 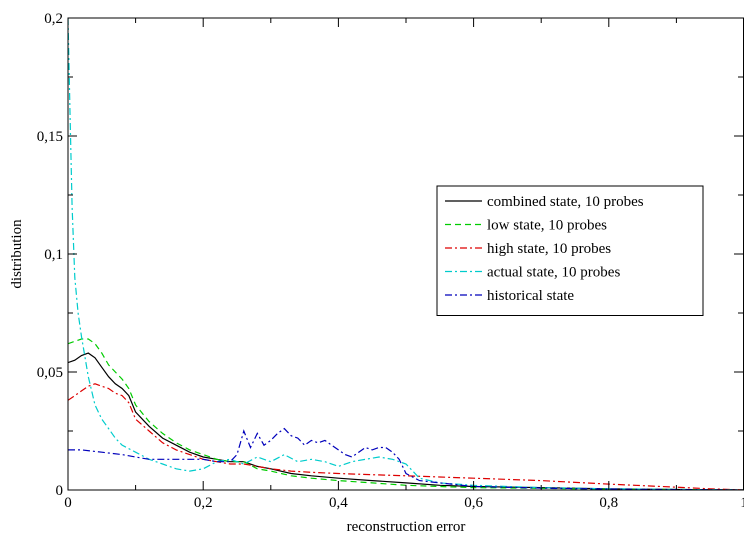 What do you see at coordinates (406, 527) in the screenshot?
I see `x-axis-title: reconstruction error` at bounding box center [406, 527].